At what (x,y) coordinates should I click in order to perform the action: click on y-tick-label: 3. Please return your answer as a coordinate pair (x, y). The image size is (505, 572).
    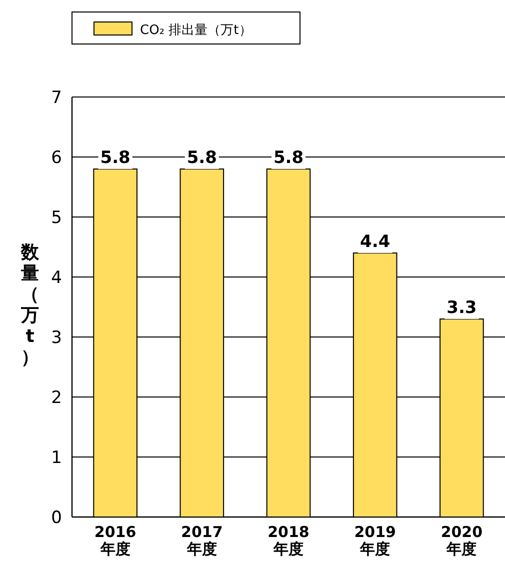
    Looking at the image, I should click on (56, 338).